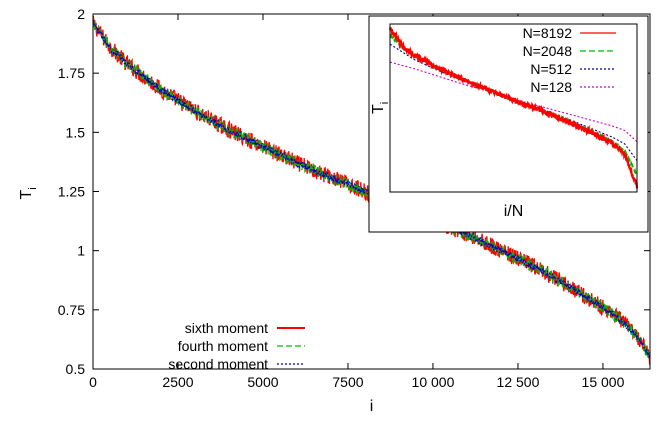 The image size is (660, 422). What do you see at coordinates (71, 192) in the screenshot?
I see `y-tick-label: 1.25` at bounding box center [71, 192].